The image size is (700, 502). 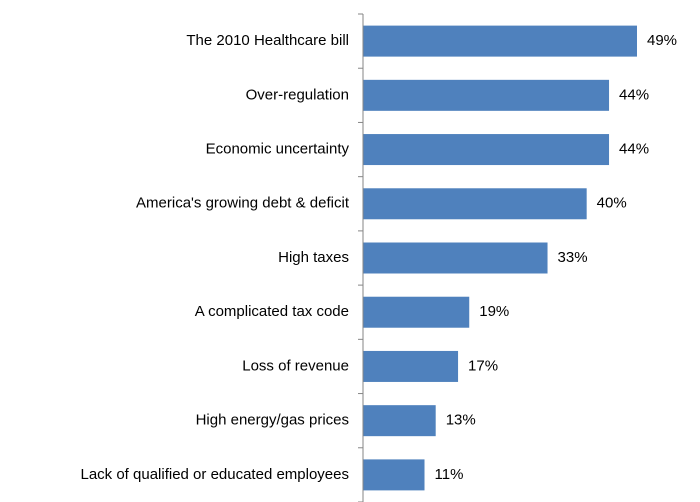 What do you see at coordinates (573, 257) in the screenshot?
I see `value-label: 33%` at bounding box center [573, 257].